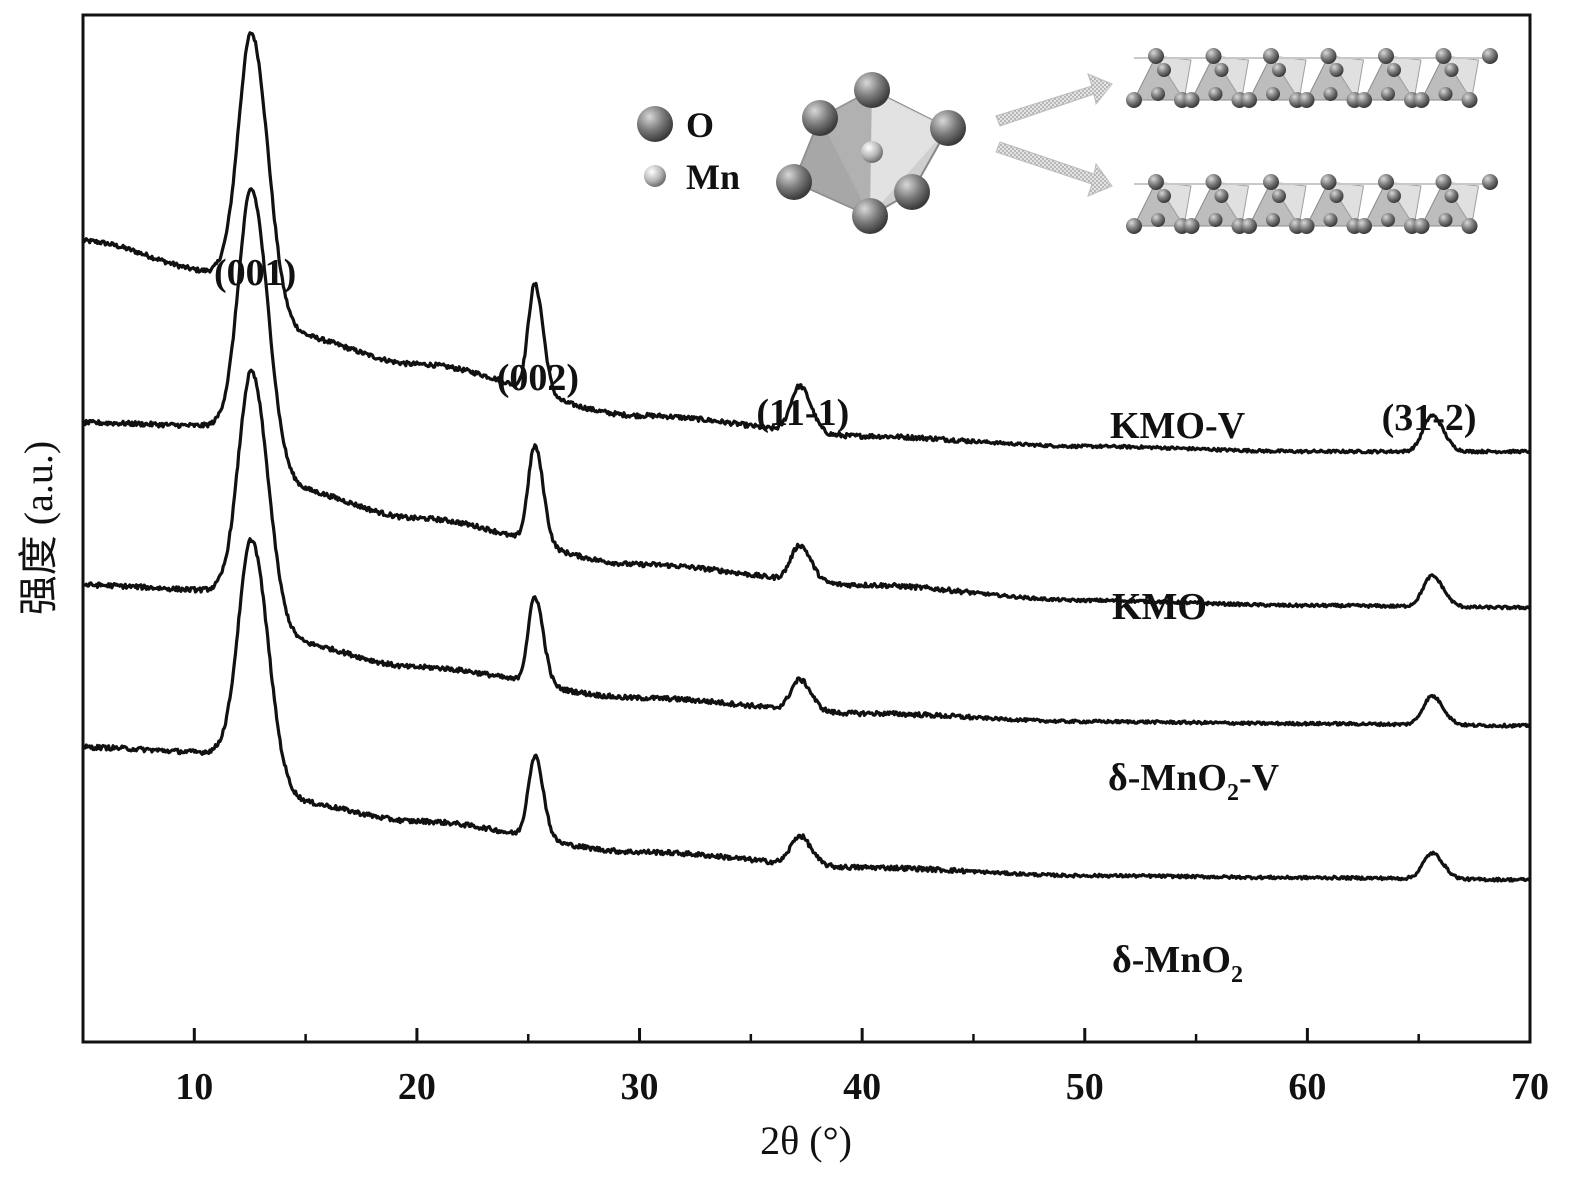  What do you see at coordinates (1085, 1087) in the screenshot?
I see `x-tick-label: 50` at bounding box center [1085, 1087].